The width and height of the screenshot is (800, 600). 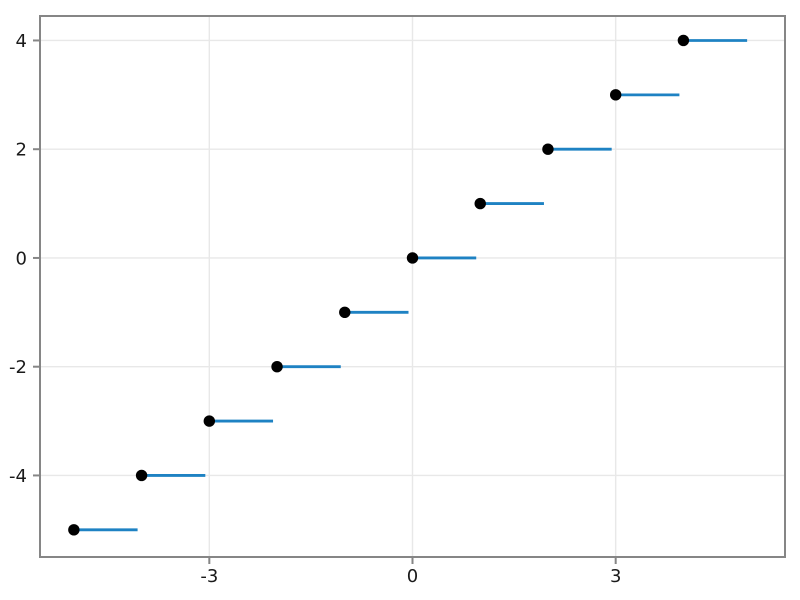 What do you see at coordinates (209, 576) in the screenshot?
I see `x-tick-label: -3` at bounding box center [209, 576].